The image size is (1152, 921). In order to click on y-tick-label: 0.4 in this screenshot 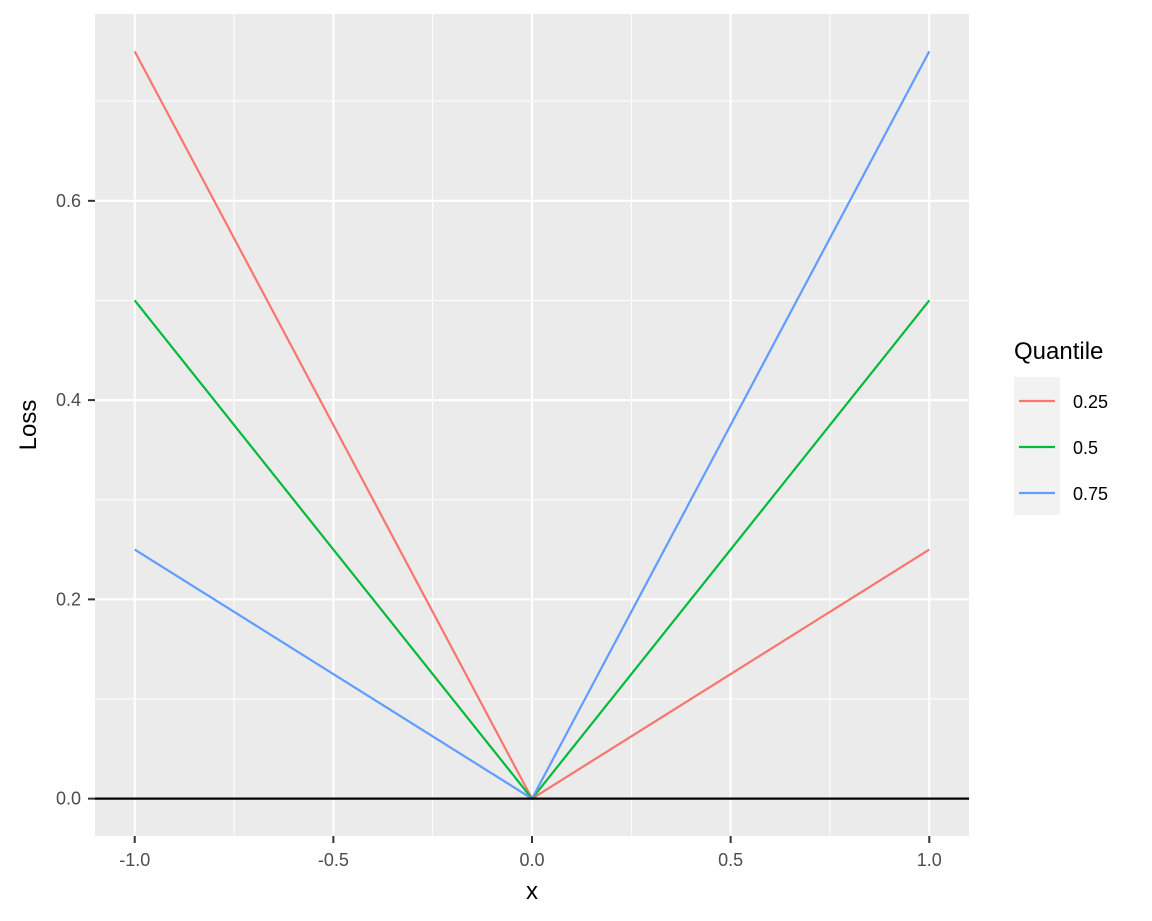, I will do `click(68, 400)`.